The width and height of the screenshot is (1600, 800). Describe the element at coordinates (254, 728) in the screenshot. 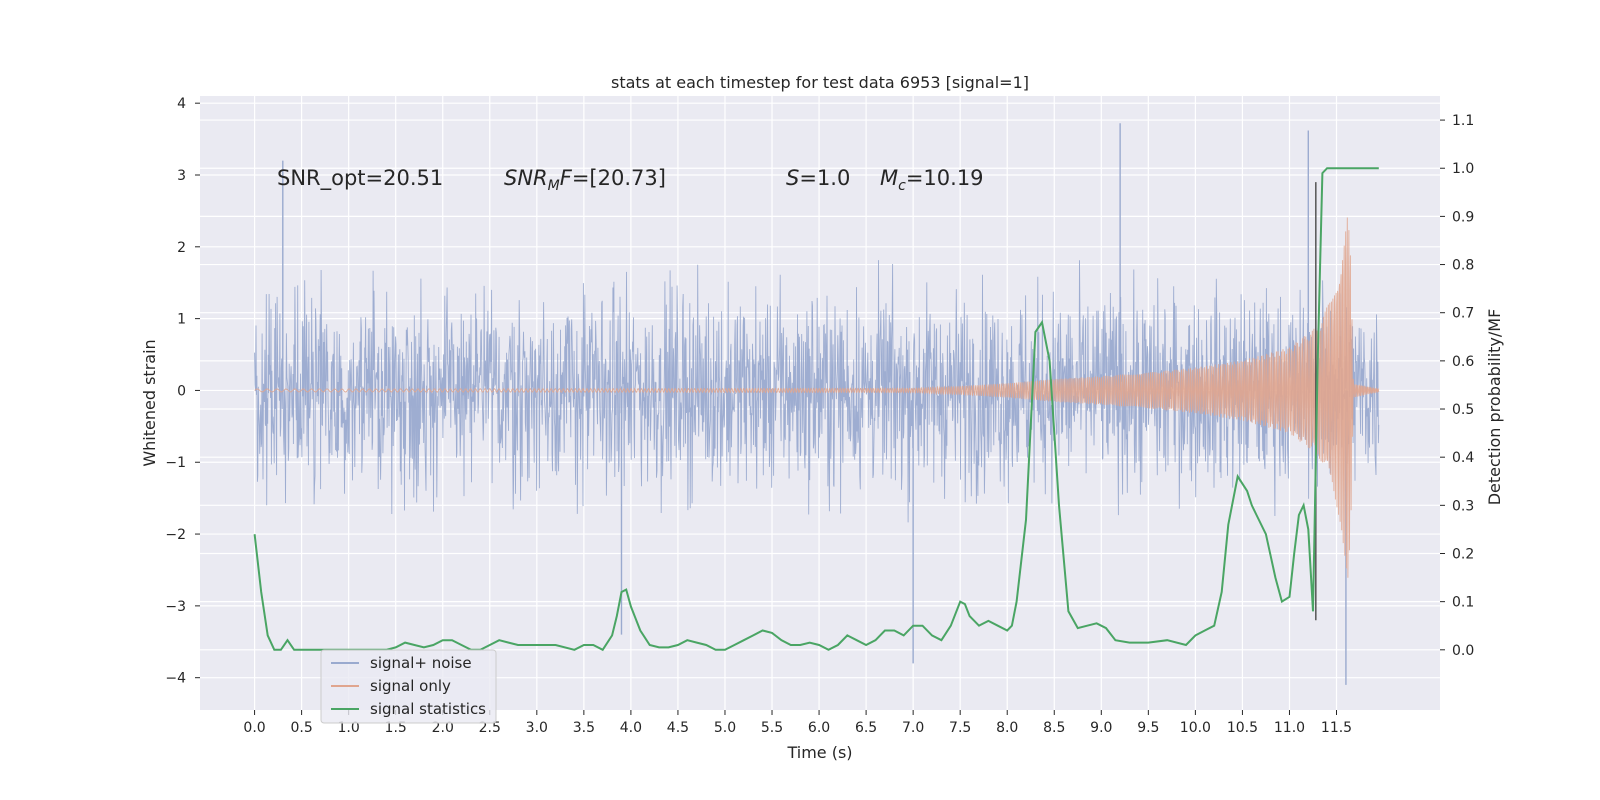

I see `x-tick-label: 0.0` at that location.